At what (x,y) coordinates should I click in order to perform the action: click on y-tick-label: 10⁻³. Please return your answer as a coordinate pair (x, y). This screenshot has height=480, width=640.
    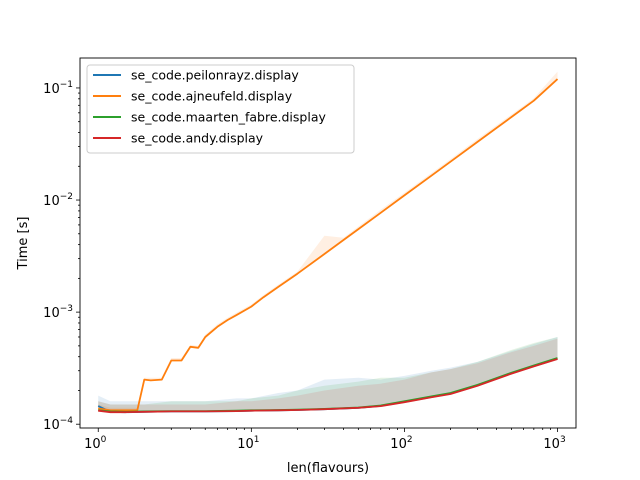
    Looking at the image, I should click on (58, 312).